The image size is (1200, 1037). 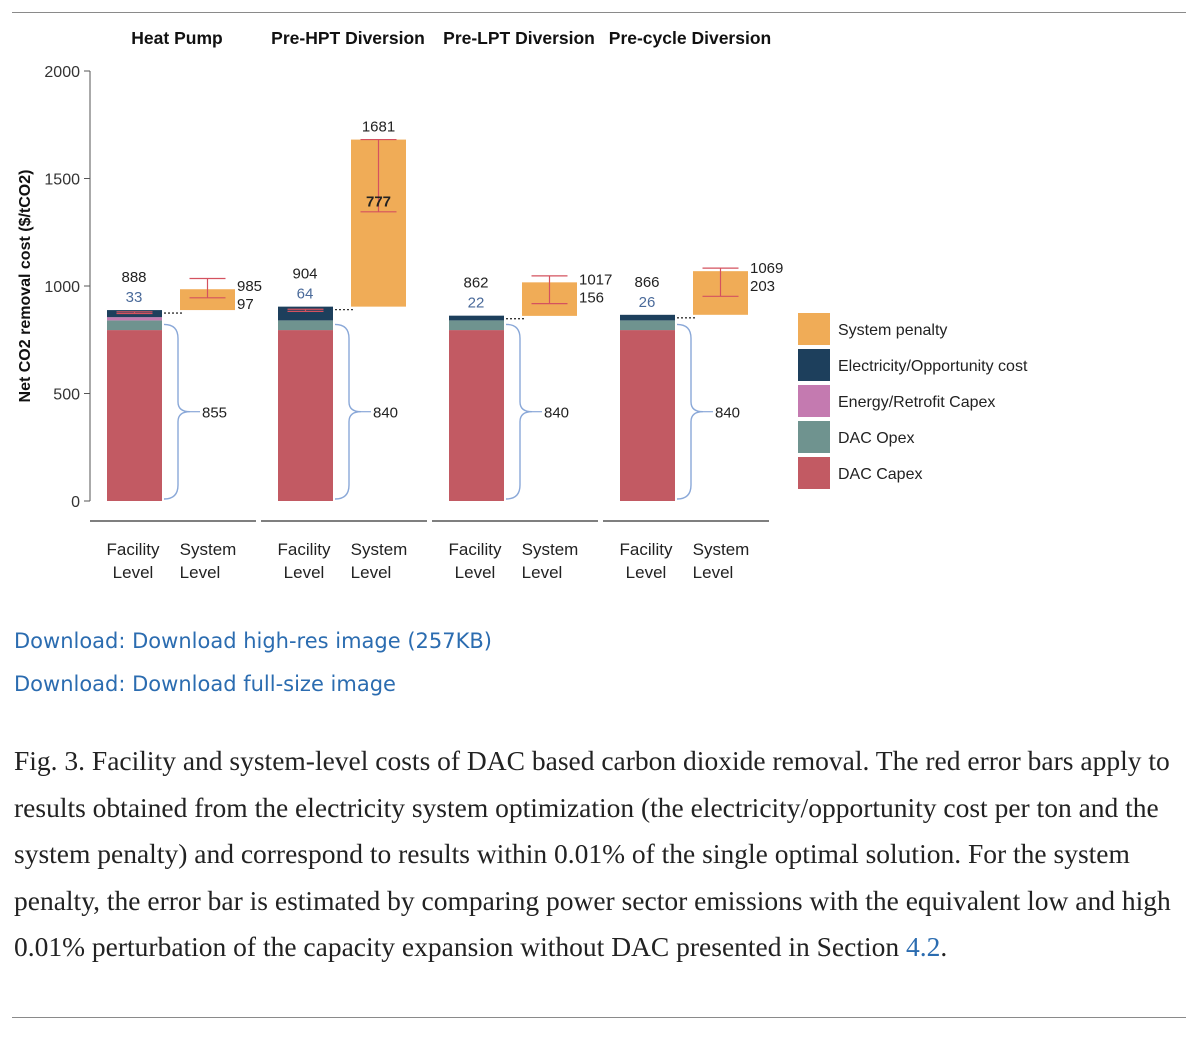 I want to click on electricity-cost-label: 26, so click(x=647, y=302).